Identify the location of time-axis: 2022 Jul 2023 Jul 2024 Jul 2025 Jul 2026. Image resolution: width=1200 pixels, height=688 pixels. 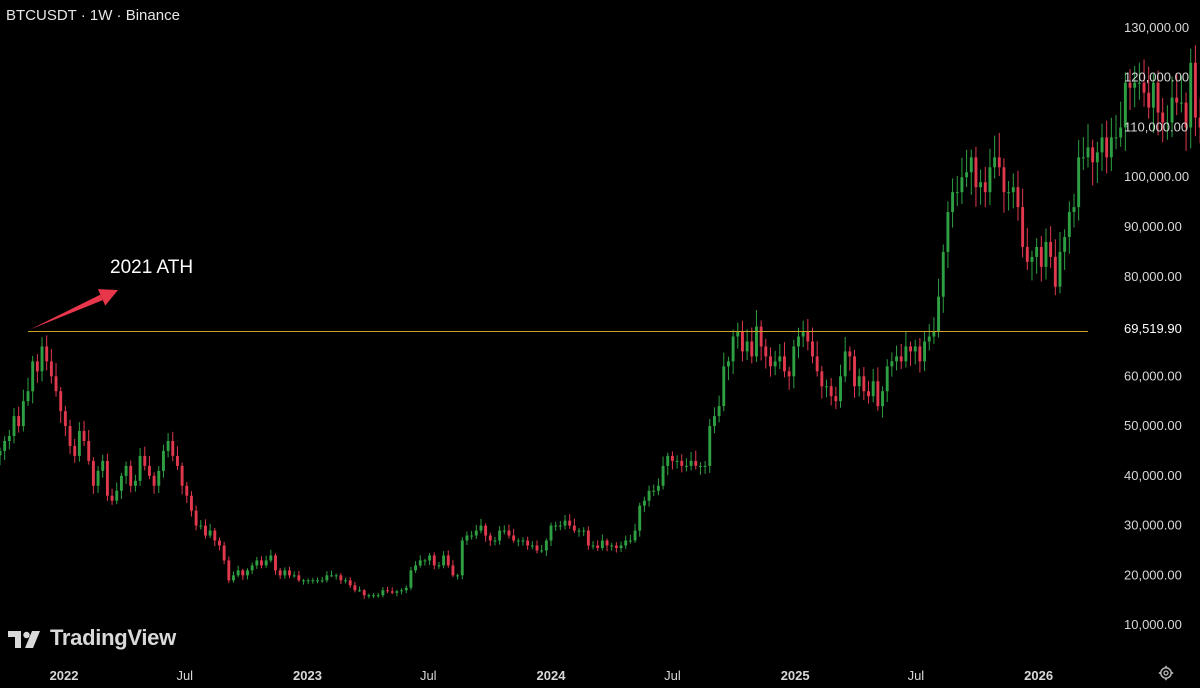
(552, 675).